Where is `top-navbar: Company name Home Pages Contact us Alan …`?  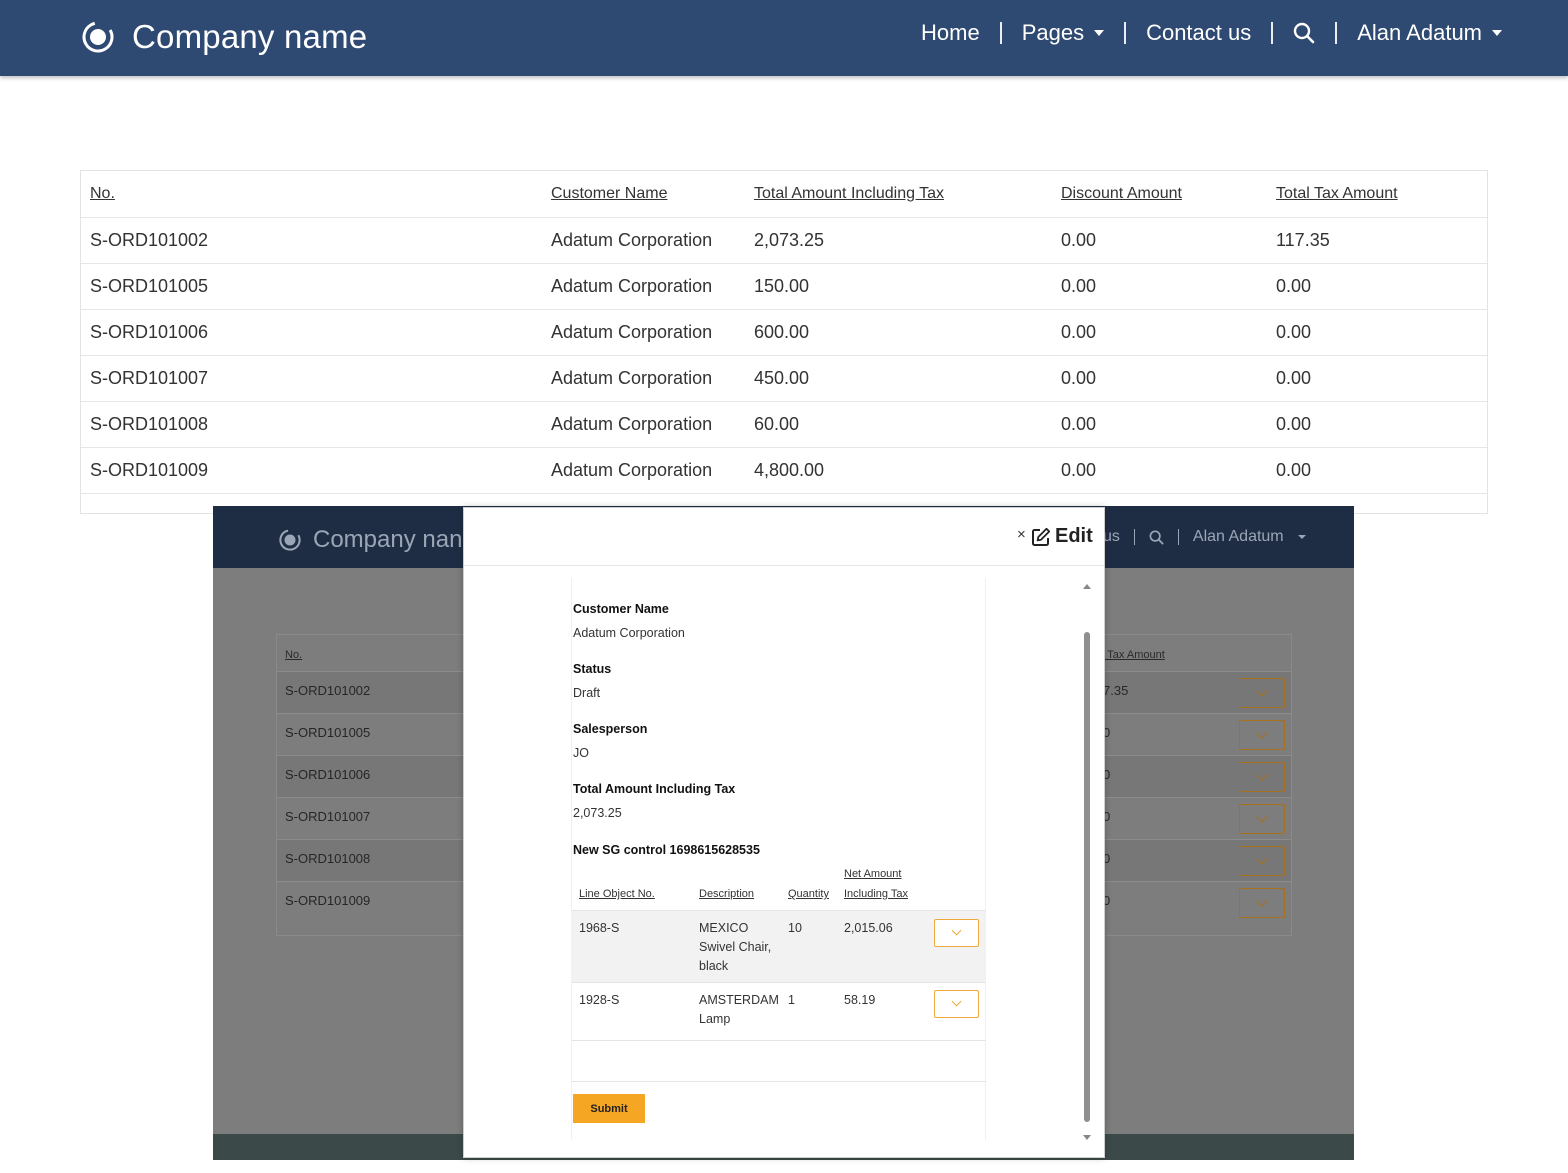 top-navbar: Company name Home Pages Contact us Alan … is located at coordinates (784, 38).